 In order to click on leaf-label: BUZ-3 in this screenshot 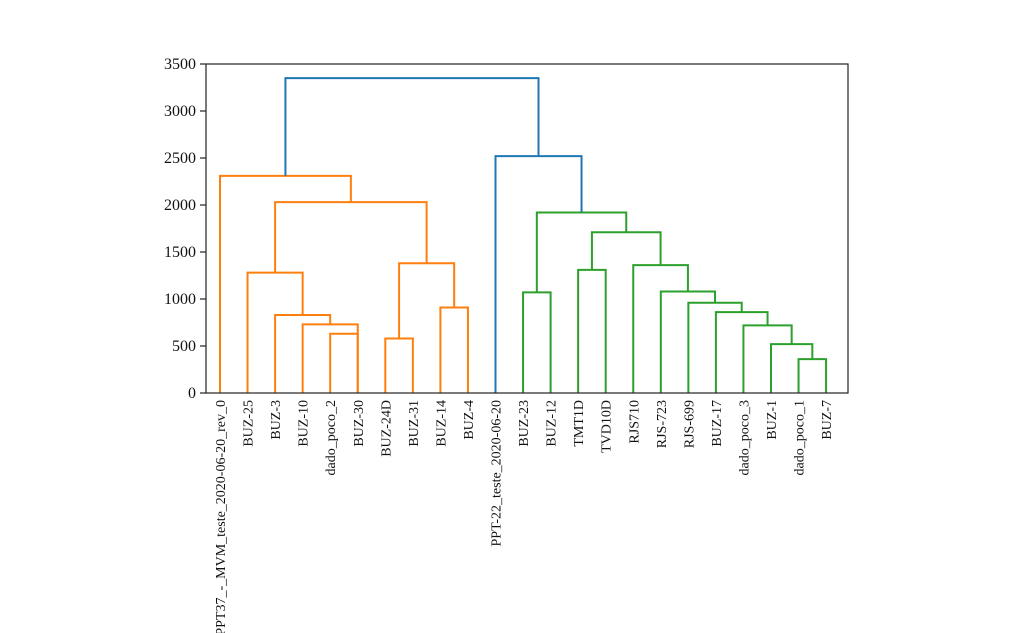, I will do `click(276, 420)`.